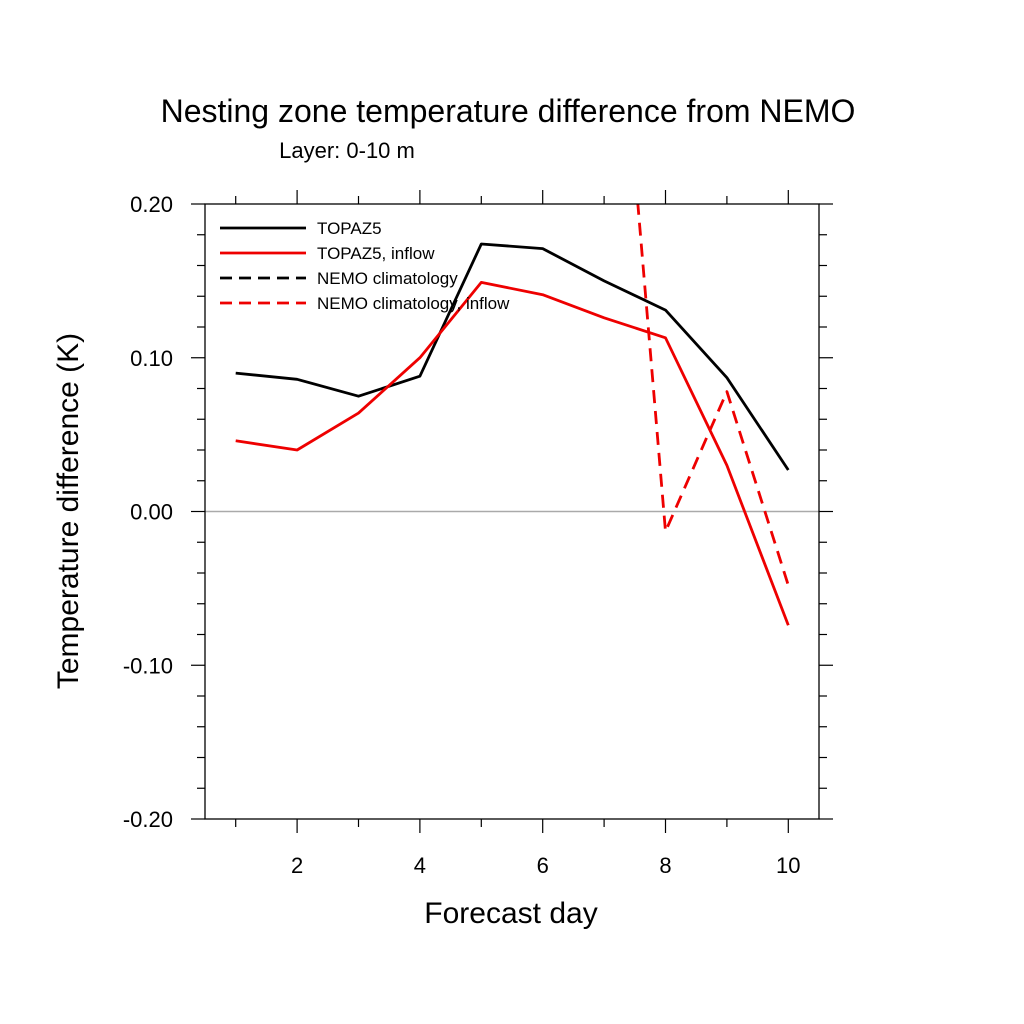  I want to click on x-axis-label: Forecast day, so click(510, 913).